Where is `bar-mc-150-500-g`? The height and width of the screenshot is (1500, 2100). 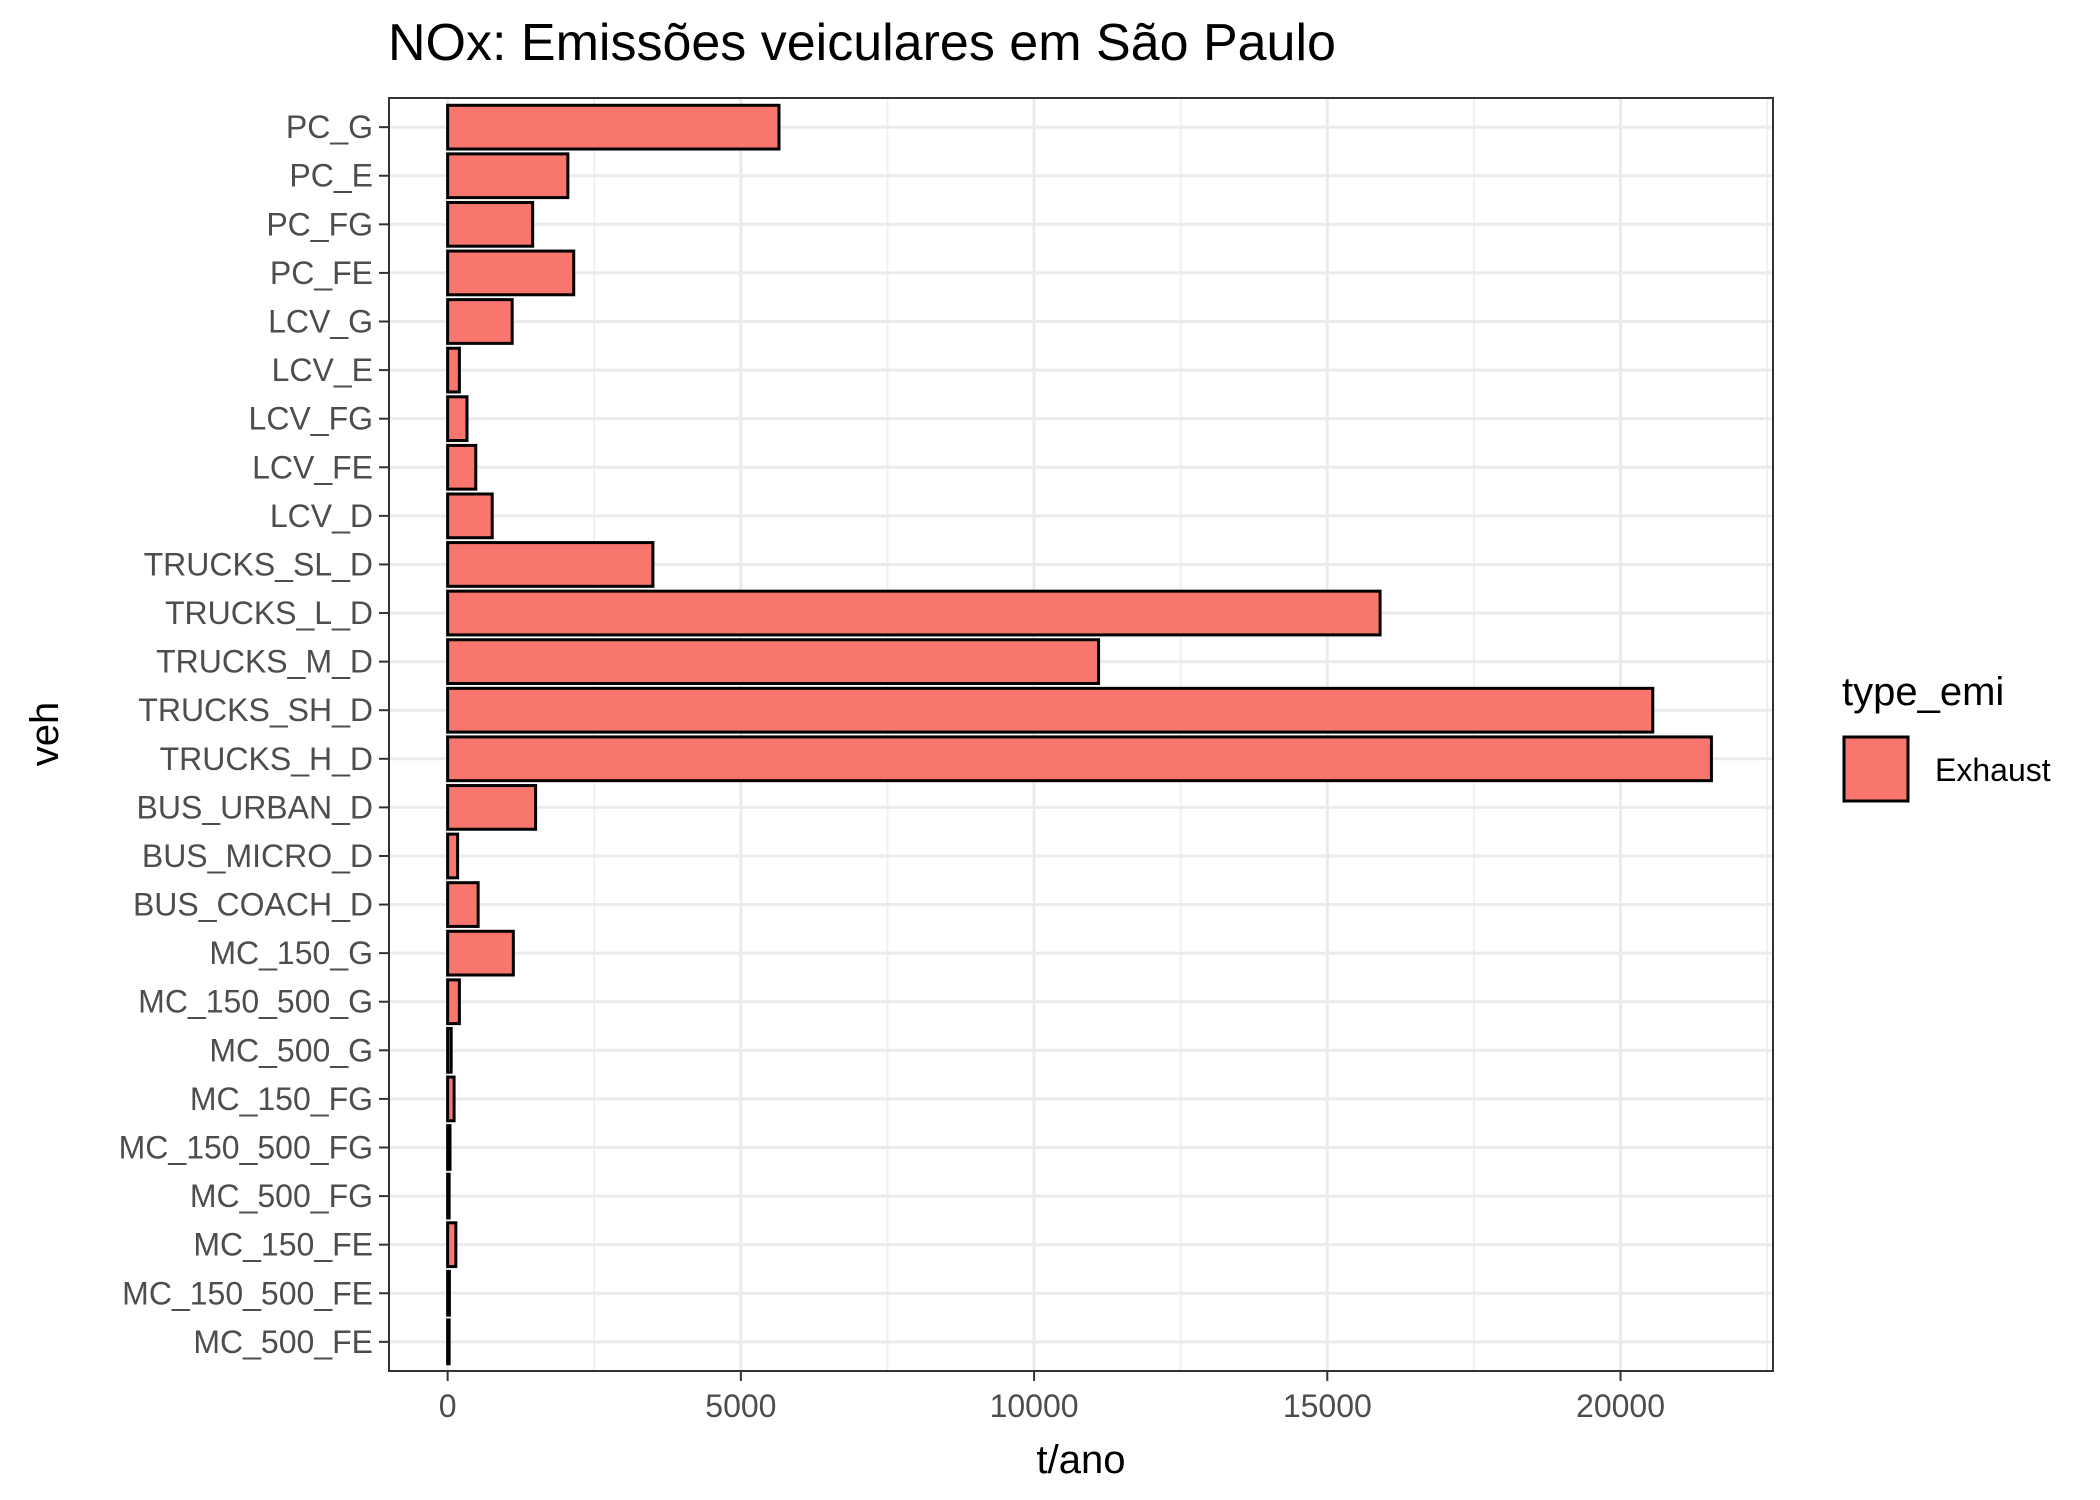
bar-mc-150-500-g is located at coordinates (453, 1002).